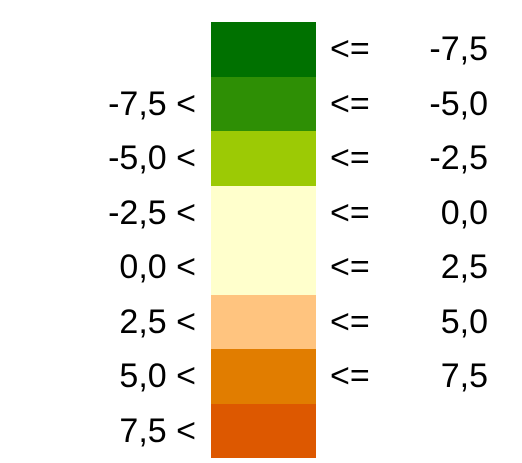  Describe the element at coordinates (458, 49) in the screenshot. I see `legend-upper-bound: -7,5` at that location.